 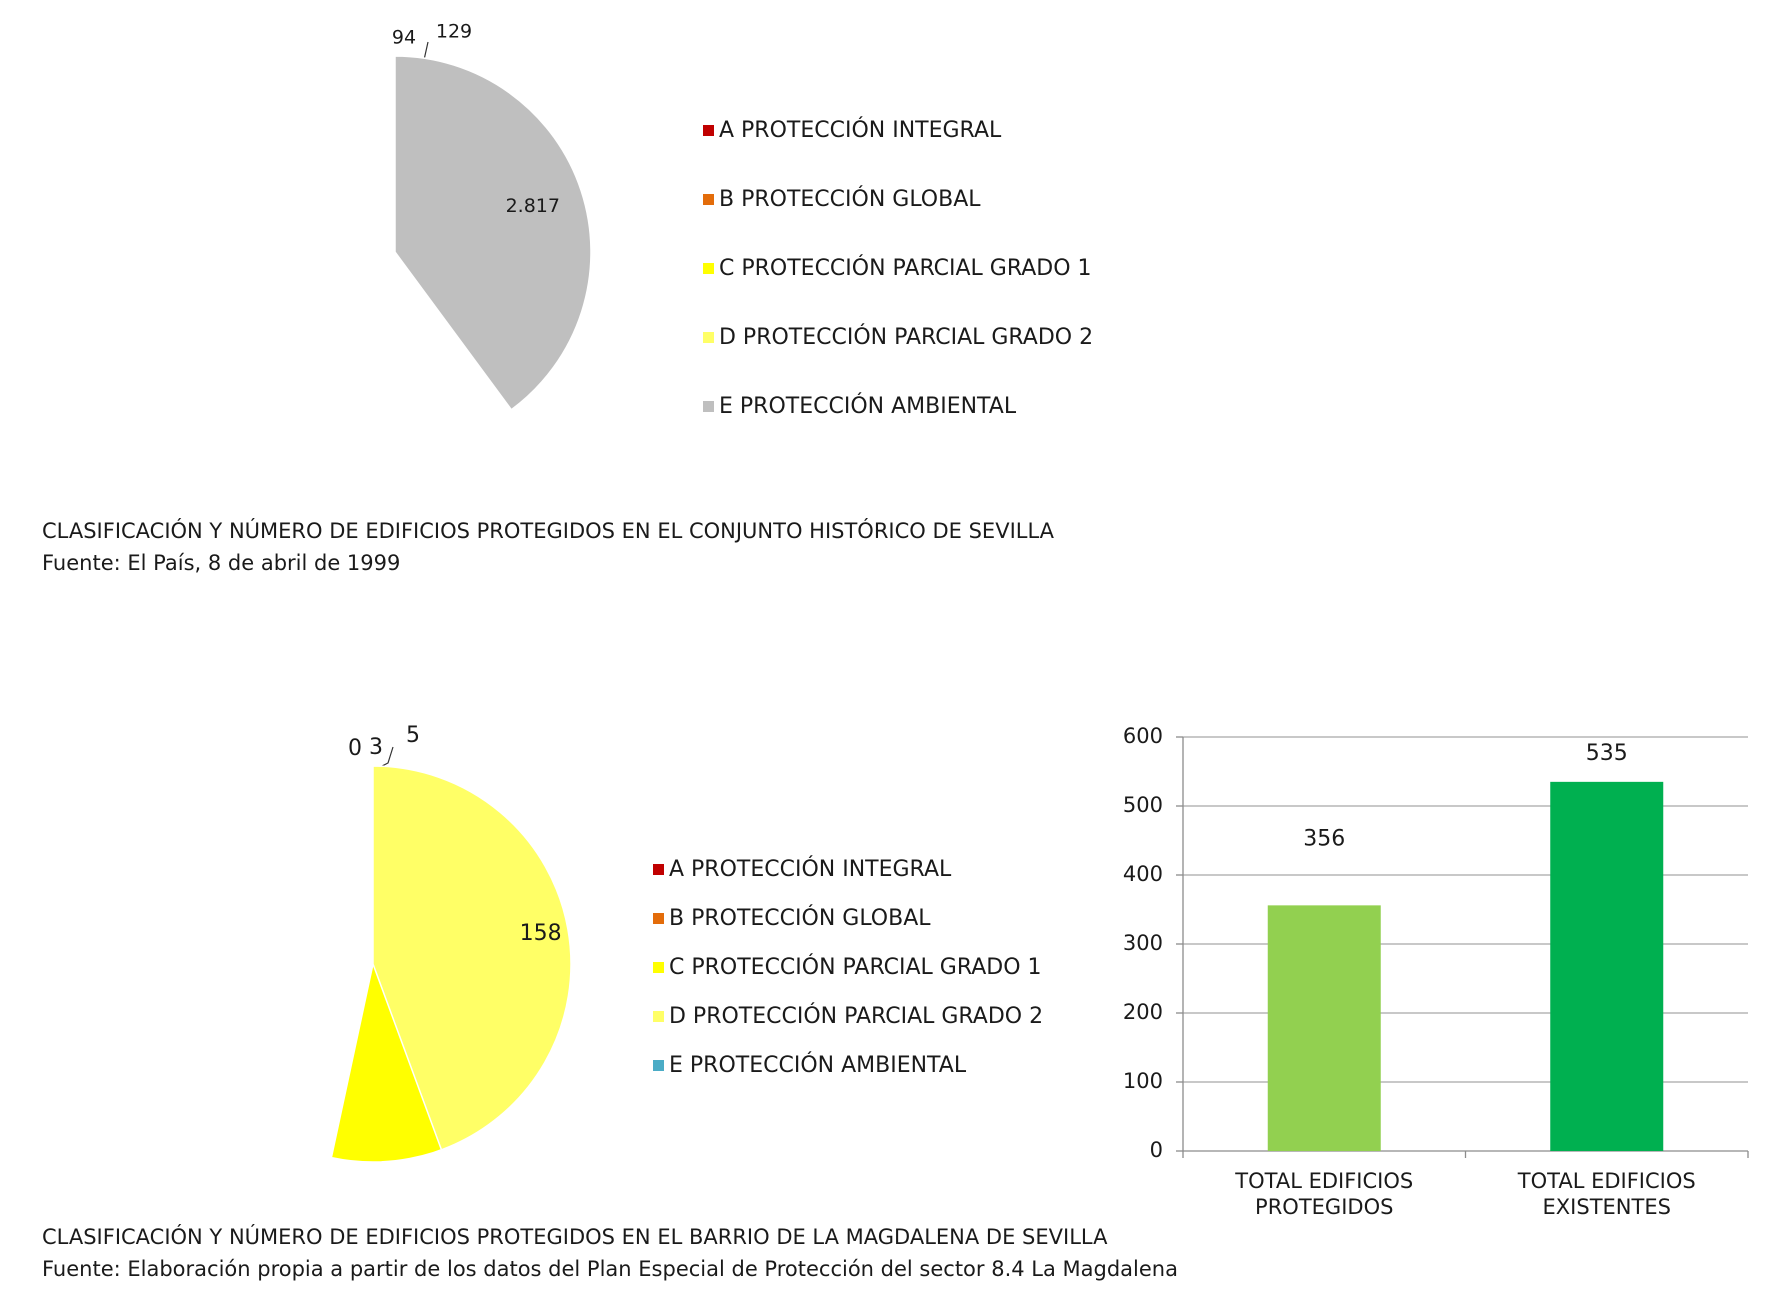 I want to click on pie-chart-magdalena: 351901580, so click(x=451, y=943).